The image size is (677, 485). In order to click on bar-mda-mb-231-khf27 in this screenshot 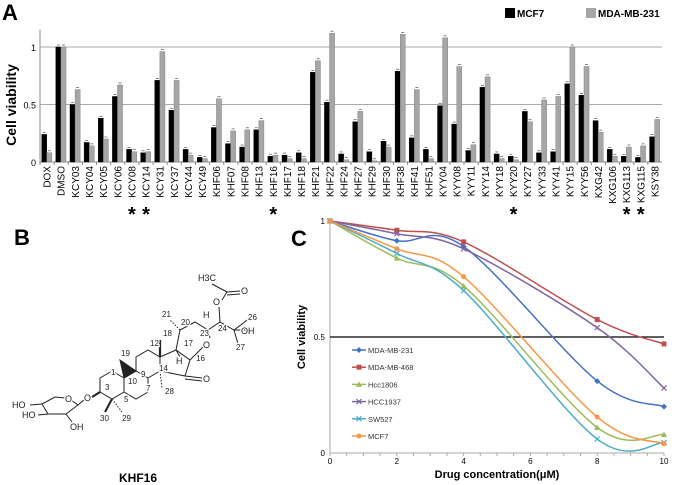, I will do `click(360, 137)`.